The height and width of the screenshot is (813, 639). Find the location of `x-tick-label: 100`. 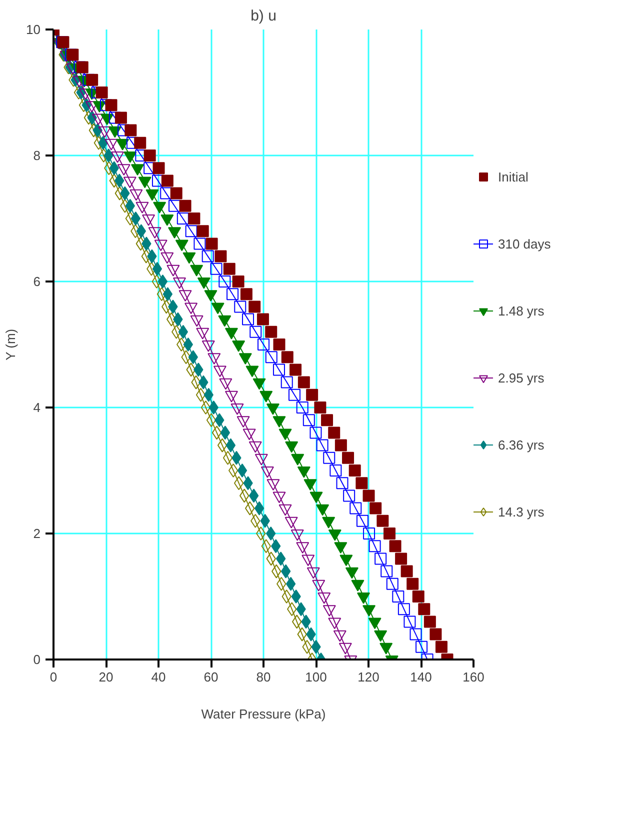

x-tick-label: 100 is located at coordinates (316, 677).